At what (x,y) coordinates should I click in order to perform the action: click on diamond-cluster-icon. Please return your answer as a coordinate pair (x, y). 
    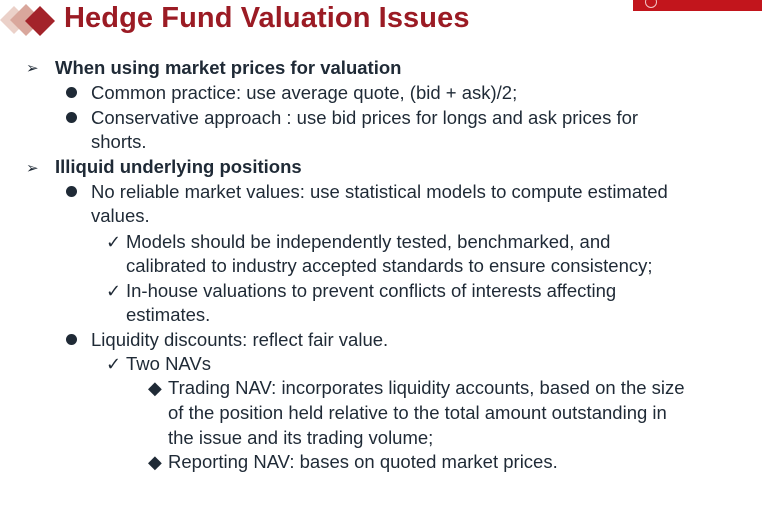
    Looking at the image, I should click on (27, 20).